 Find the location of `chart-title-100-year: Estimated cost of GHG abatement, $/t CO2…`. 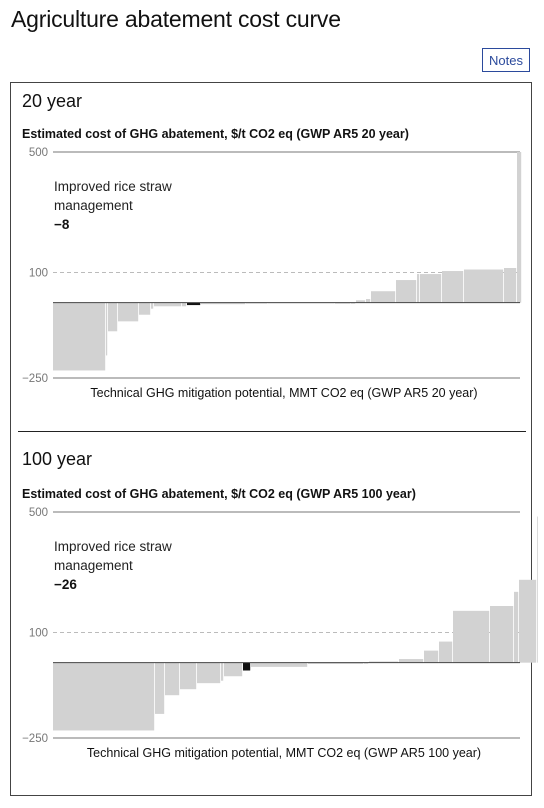

chart-title-100-year: Estimated cost of GHG abatement, $/t CO2… is located at coordinates (219, 494).